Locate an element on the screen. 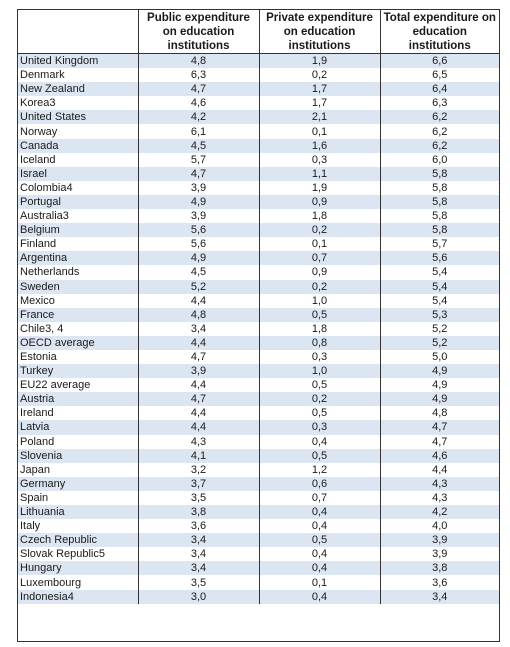 Image resolution: width=510 pixels, height=647 pixels. total-cell: 3,9 is located at coordinates (439, 540).